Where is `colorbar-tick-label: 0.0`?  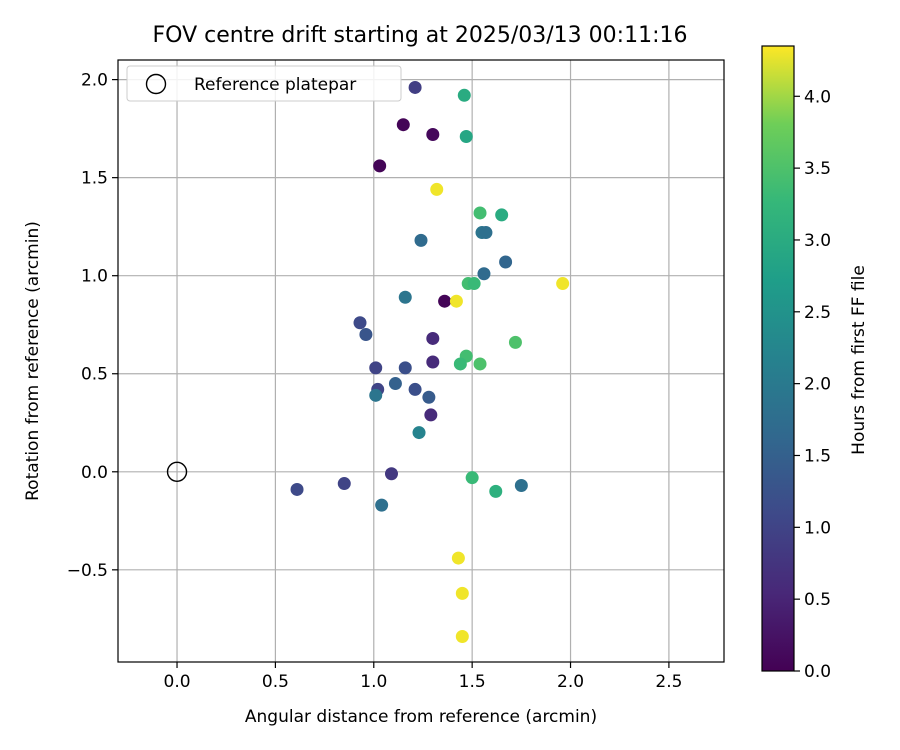 colorbar-tick-label: 0.0 is located at coordinates (817, 672).